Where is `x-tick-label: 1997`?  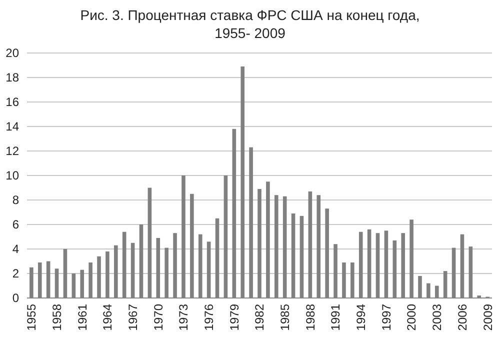 x-tick-label: 1997 is located at coordinates (386, 317).